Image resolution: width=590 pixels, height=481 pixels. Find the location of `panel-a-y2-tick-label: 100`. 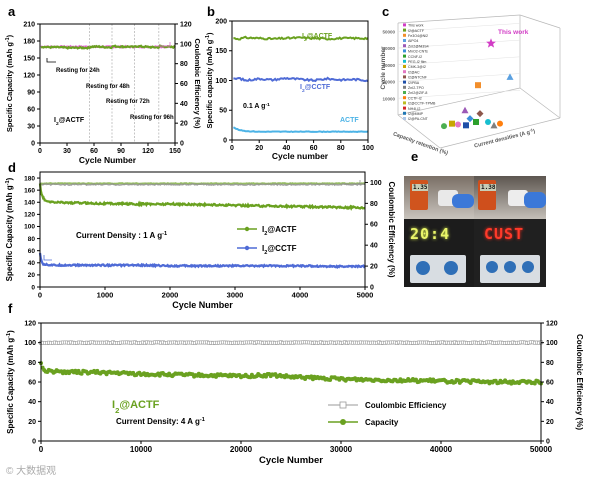

panel-a-y2-tick-label: 100 is located at coordinates (186, 44).